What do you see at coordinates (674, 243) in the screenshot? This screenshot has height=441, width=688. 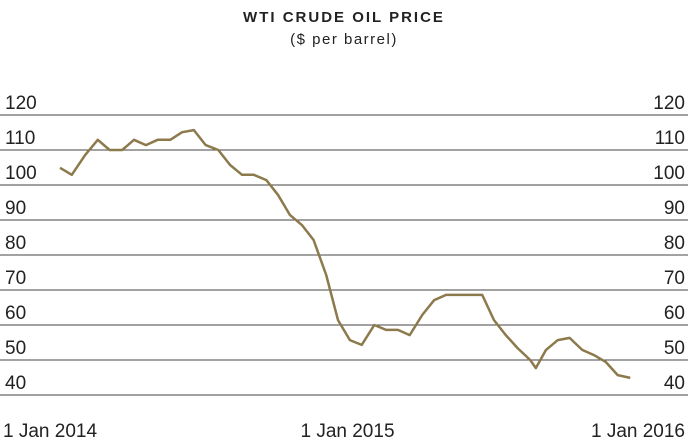 I see `y-tick-label-right: 80` at bounding box center [674, 243].